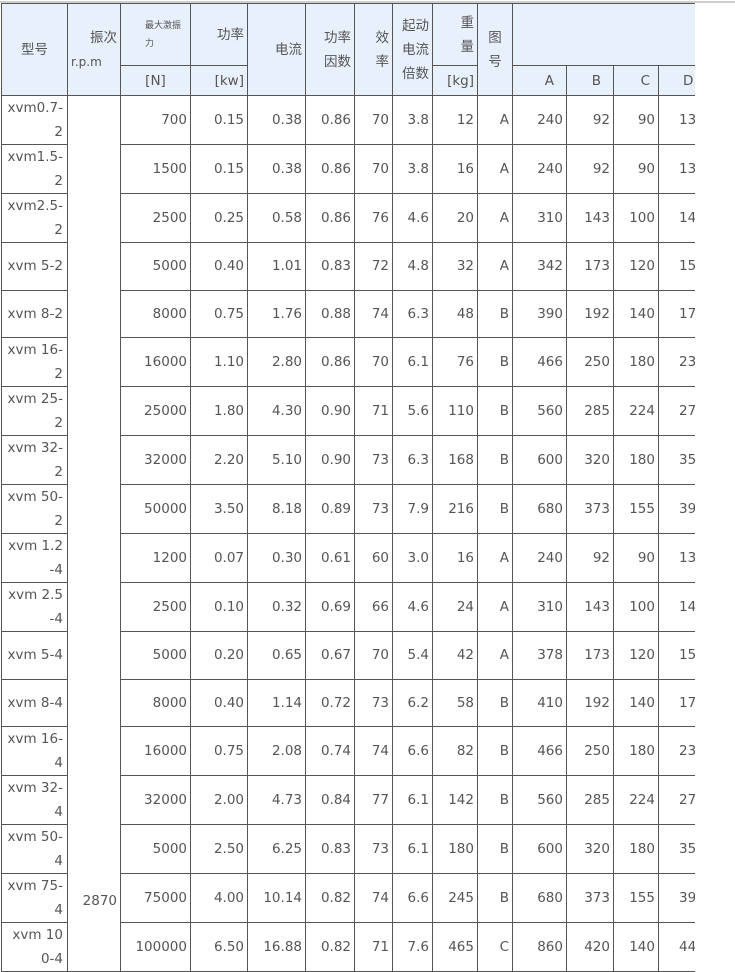 This screenshot has height=972, width=735. What do you see at coordinates (330, 313) in the screenshot?
I see `cell-power-factor: 0.88` at bounding box center [330, 313].